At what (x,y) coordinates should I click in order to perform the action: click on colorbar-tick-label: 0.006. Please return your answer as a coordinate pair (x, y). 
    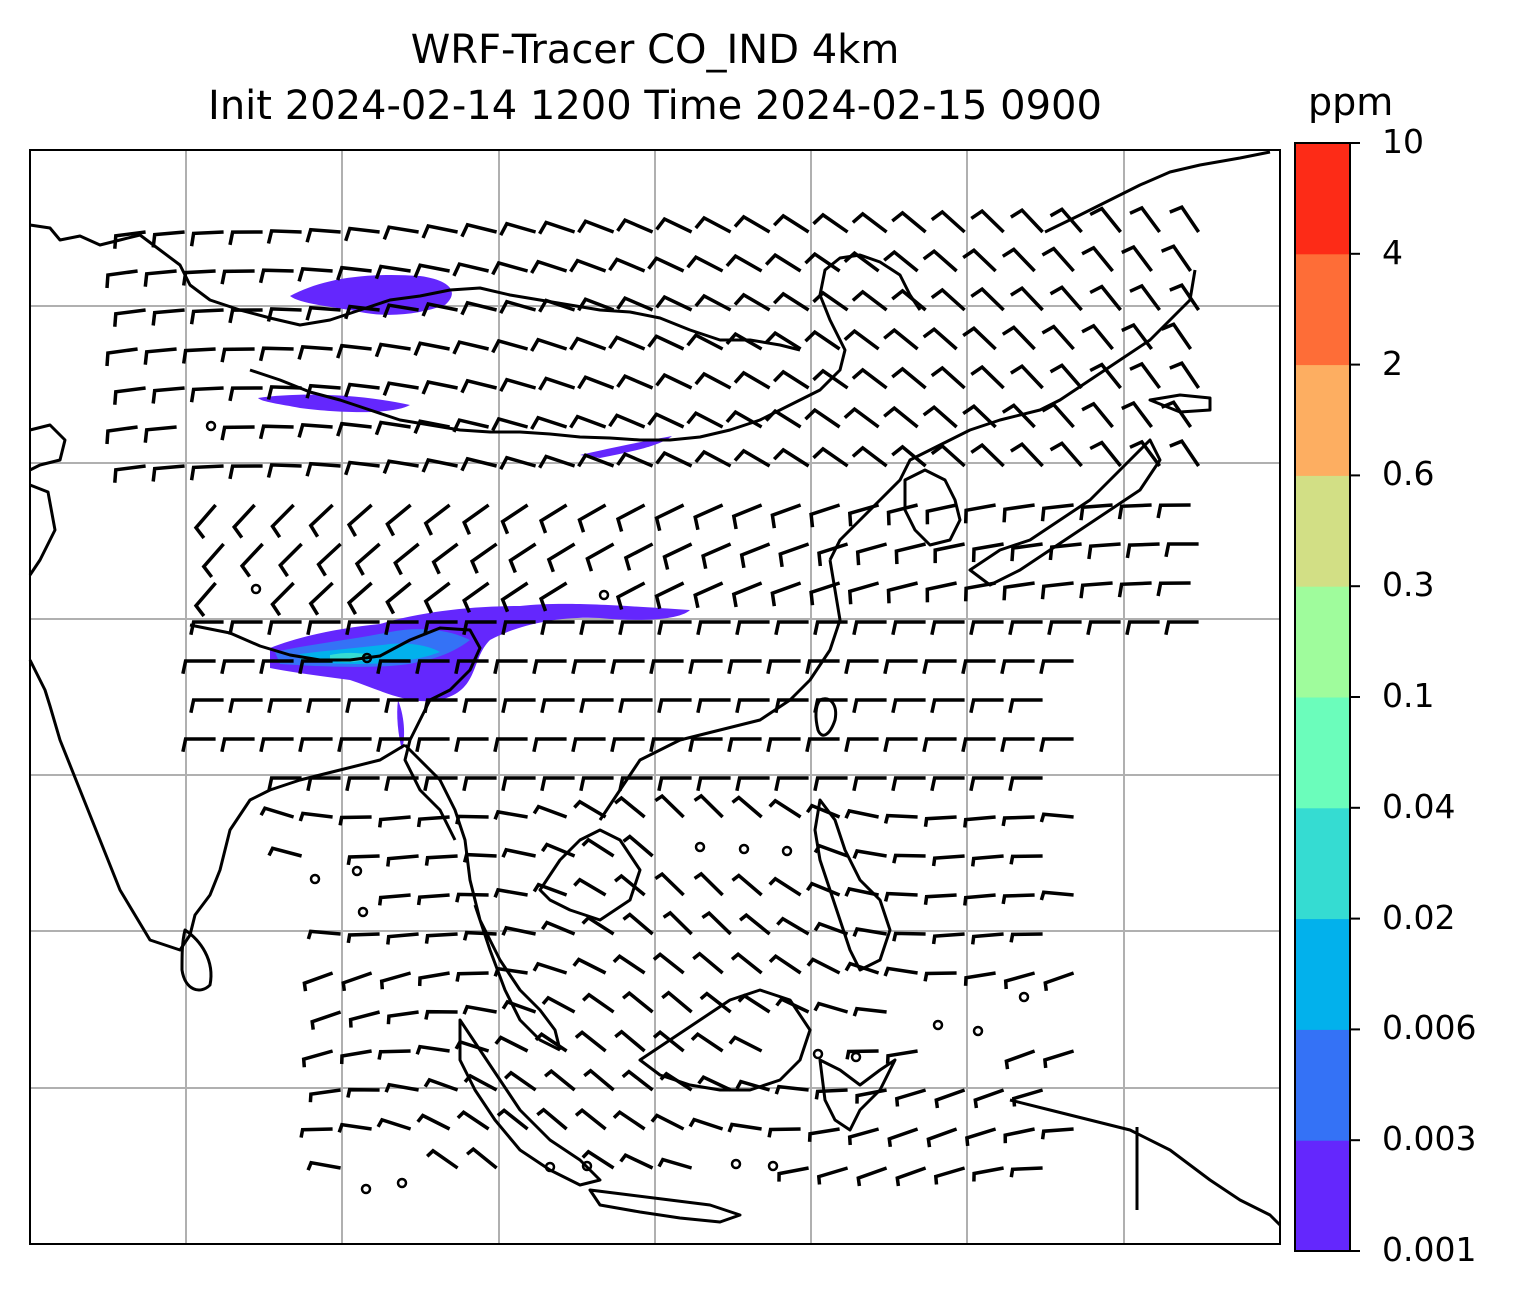
    Looking at the image, I should click on (1429, 1028).